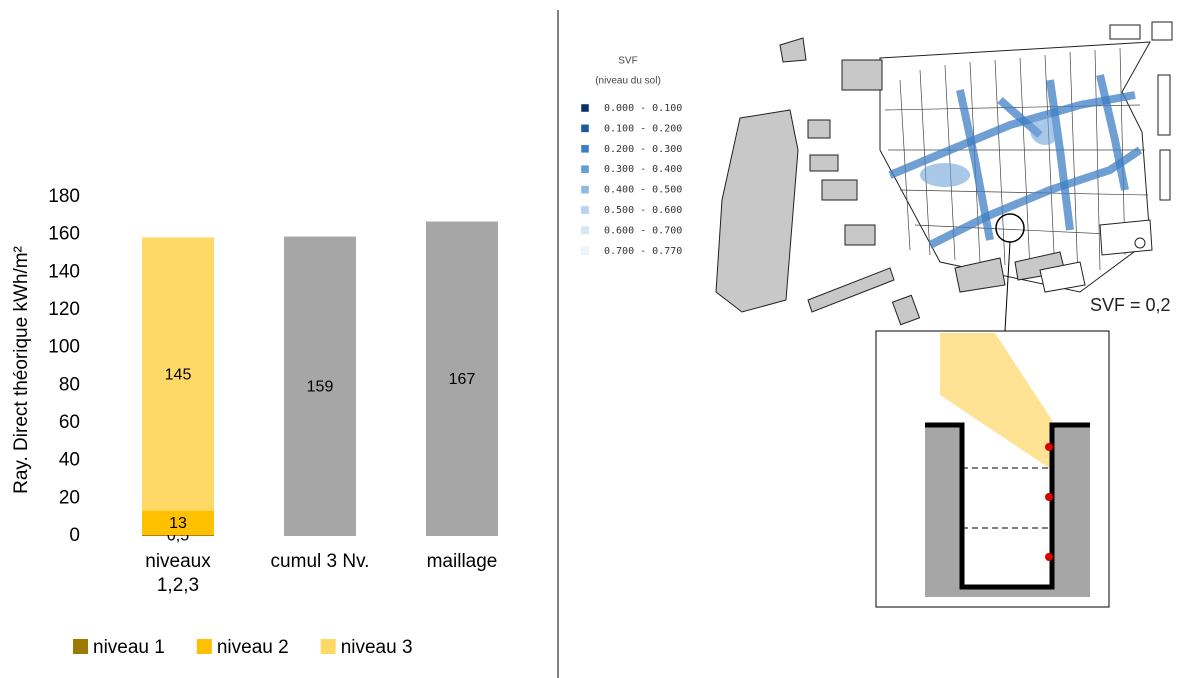 The width and height of the screenshot is (1184, 678). I want to click on x-tick-label: cumul 3 Nv., so click(320, 561).